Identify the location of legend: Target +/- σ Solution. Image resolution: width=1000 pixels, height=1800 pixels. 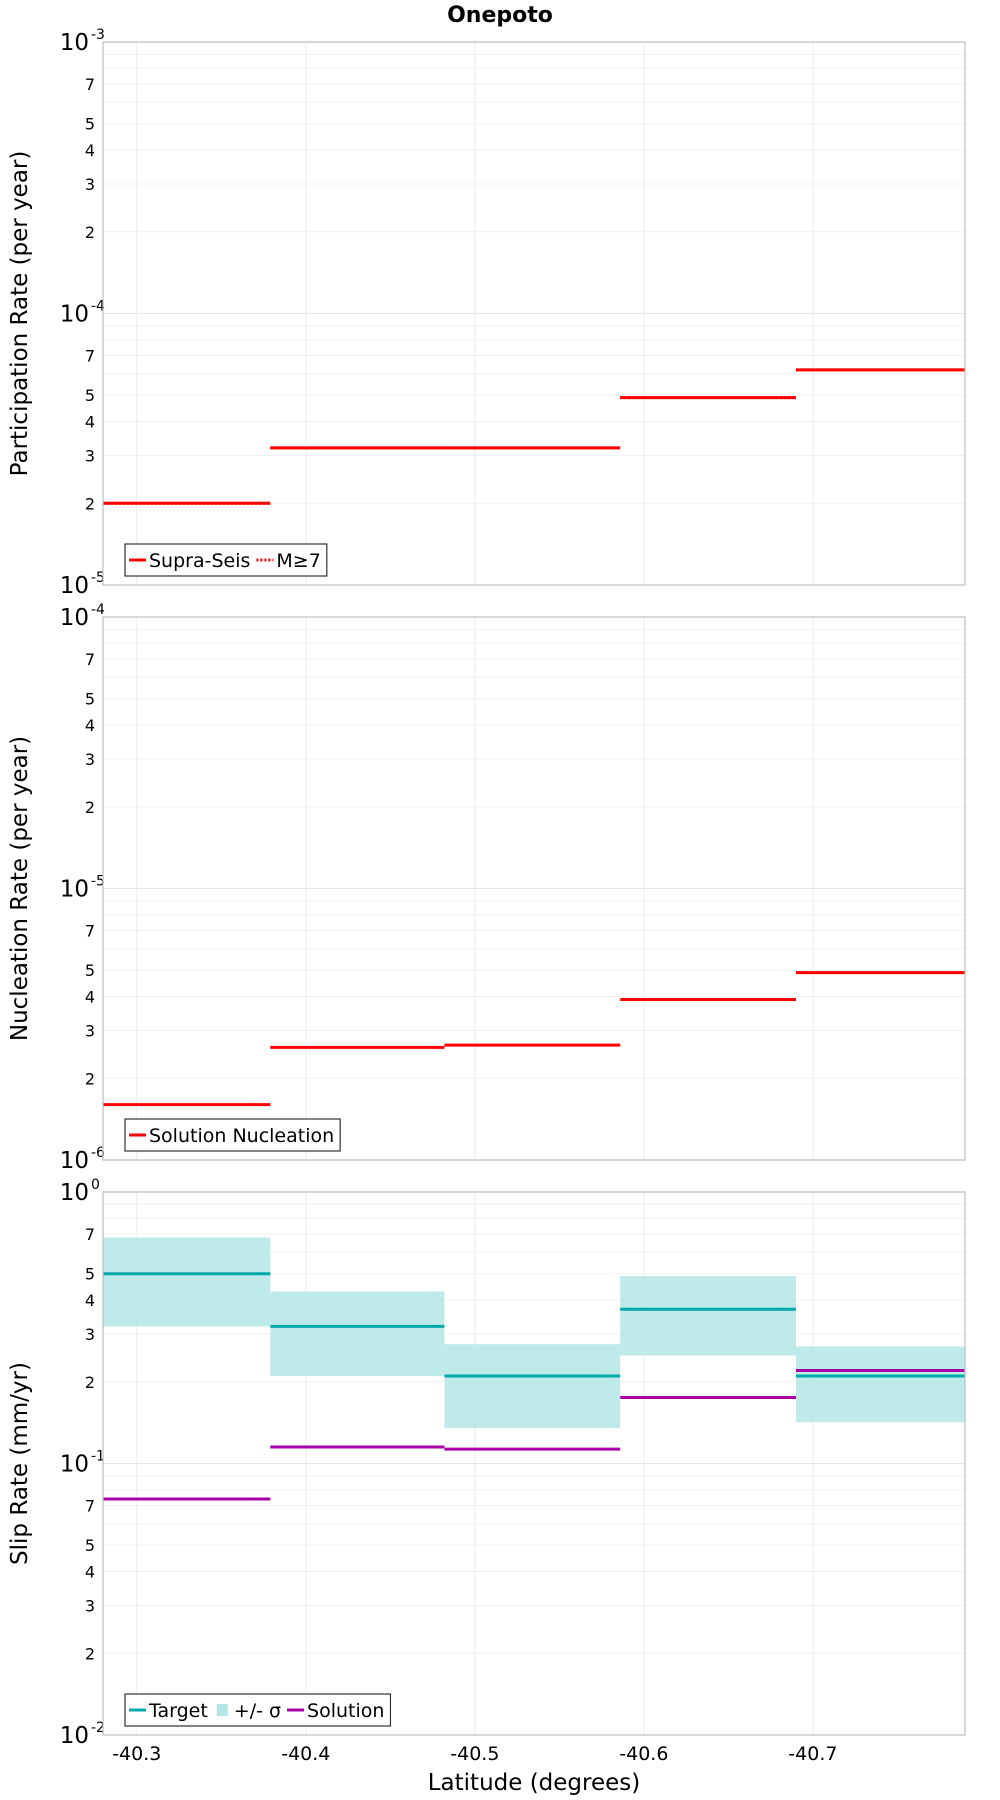
(258, 1710).